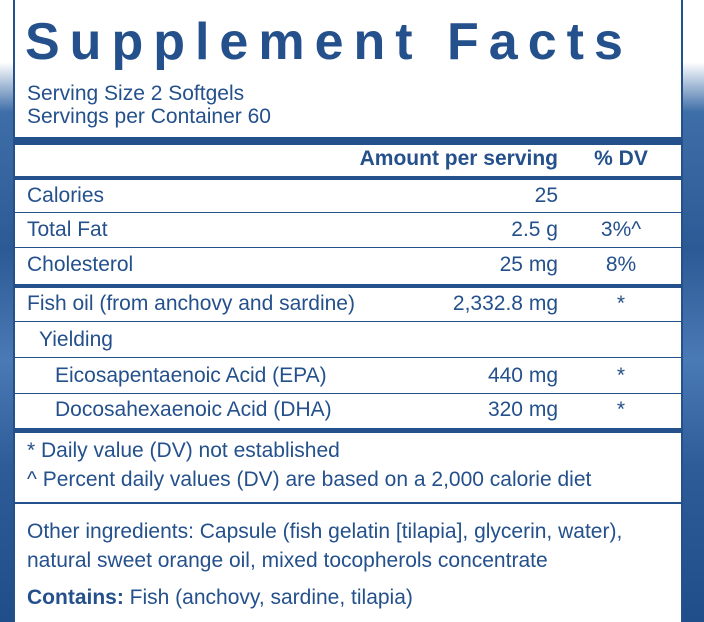  I want to click on panel-title: Supplement Facts, so click(329, 42).